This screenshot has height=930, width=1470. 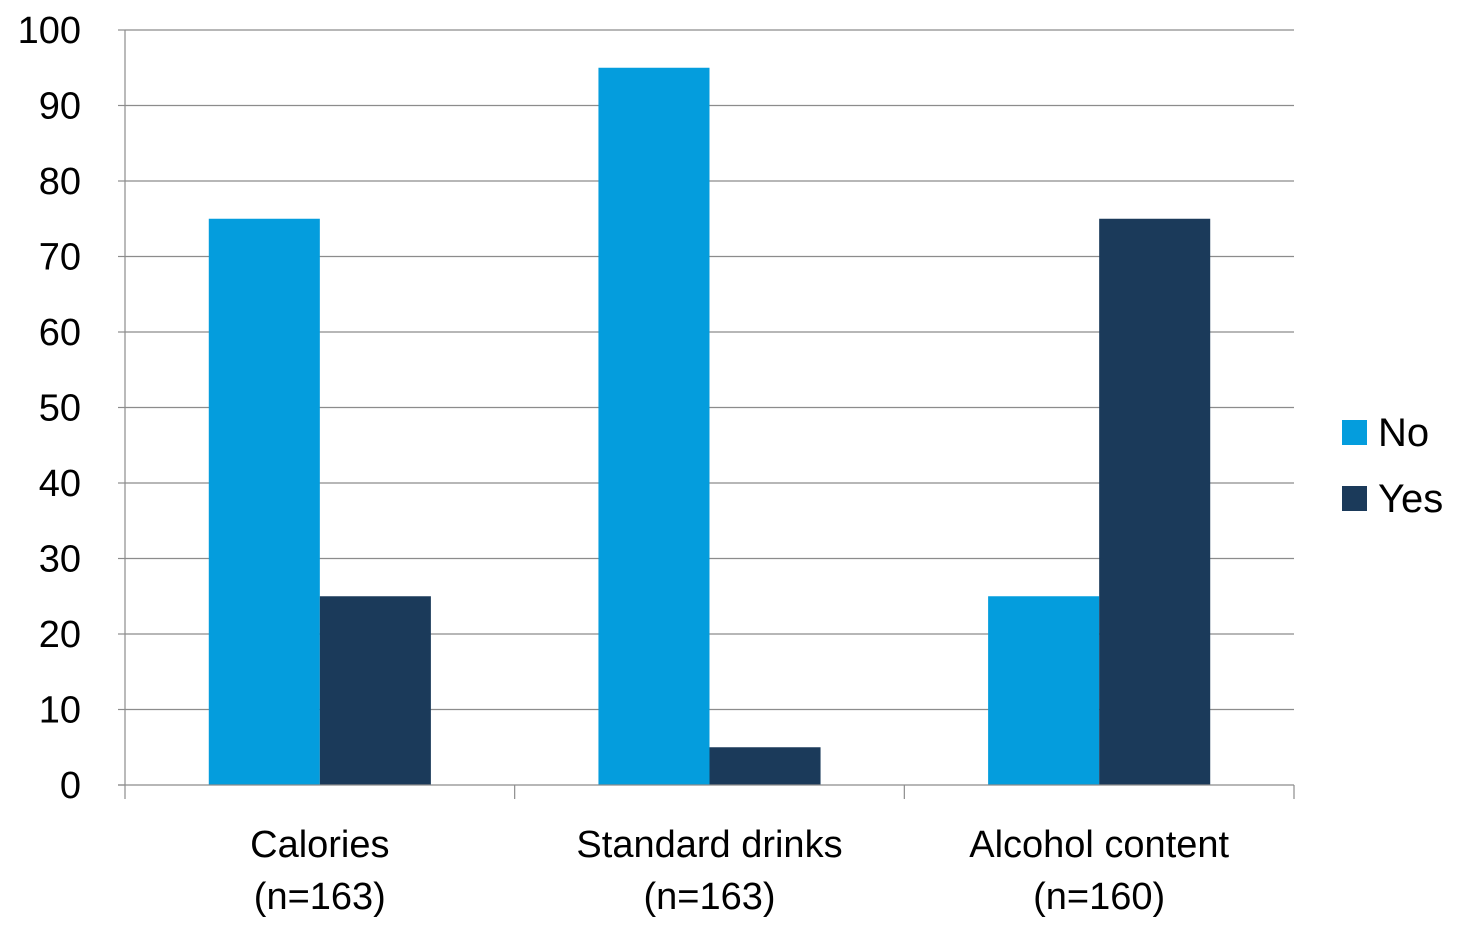 What do you see at coordinates (1392, 466) in the screenshot?
I see `legend: No Yes` at bounding box center [1392, 466].